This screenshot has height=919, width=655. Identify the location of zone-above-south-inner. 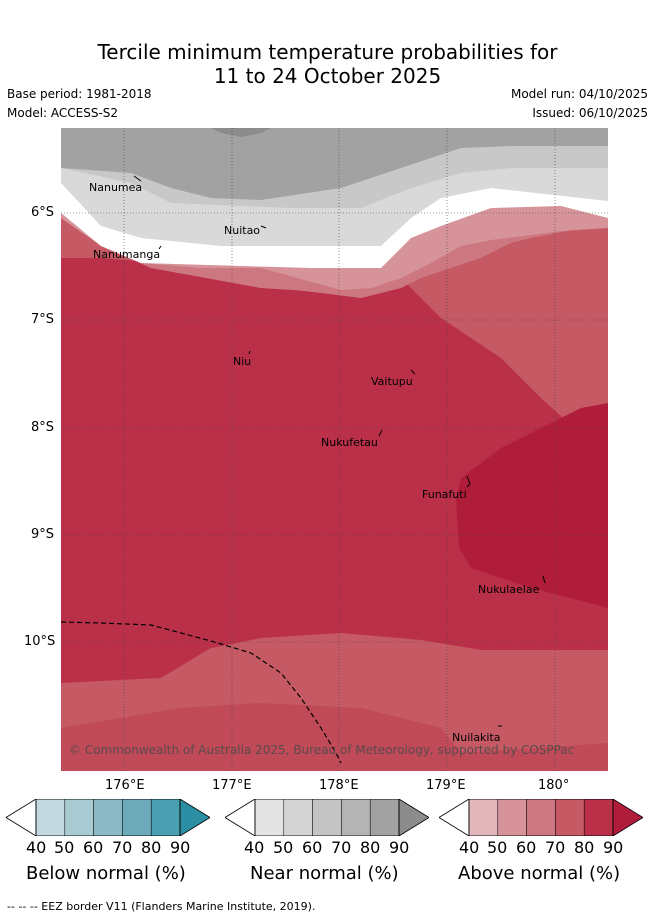
(334, 737).